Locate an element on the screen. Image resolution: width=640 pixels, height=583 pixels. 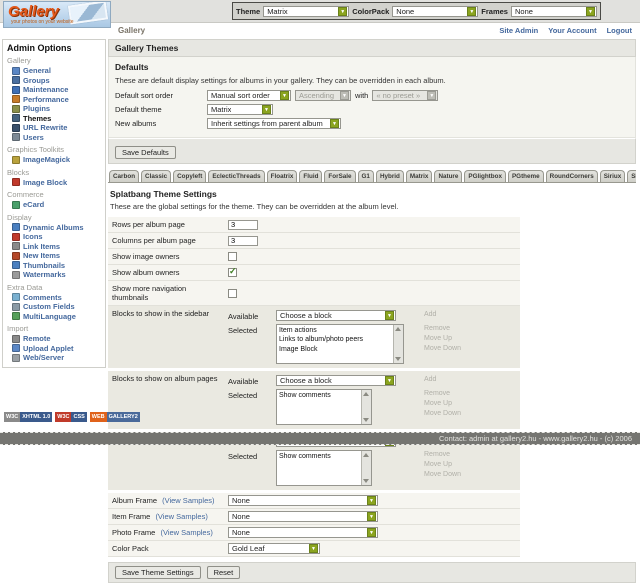
sidebar-item-link-items: Link Items is located at coordinates (57, 247).